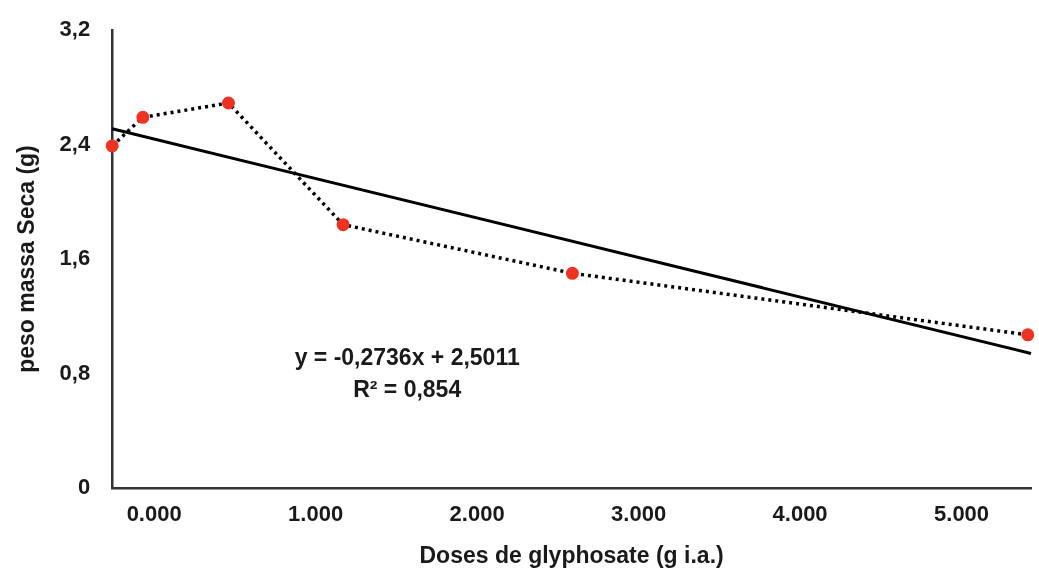 The height and width of the screenshot is (574, 1039). What do you see at coordinates (26, 259) in the screenshot?
I see `y-axis-title: peso massa Seca (g)` at bounding box center [26, 259].